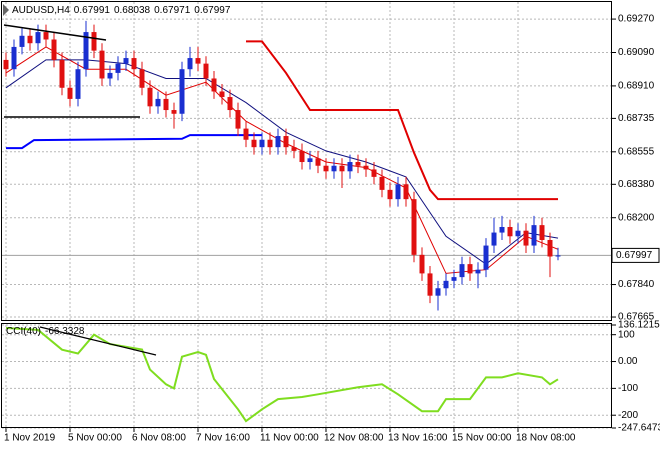 The image size is (660, 450). What do you see at coordinates (6, 10) in the screenshot?
I see `header-icon` at bounding box center [6, 10].